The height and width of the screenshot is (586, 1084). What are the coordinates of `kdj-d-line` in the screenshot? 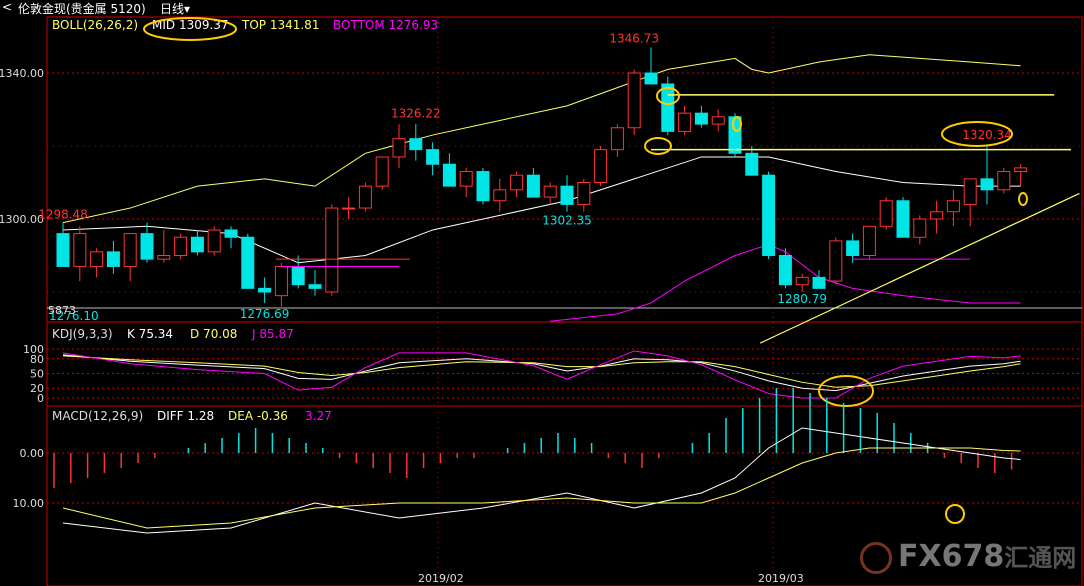 It's located at (541, 371).